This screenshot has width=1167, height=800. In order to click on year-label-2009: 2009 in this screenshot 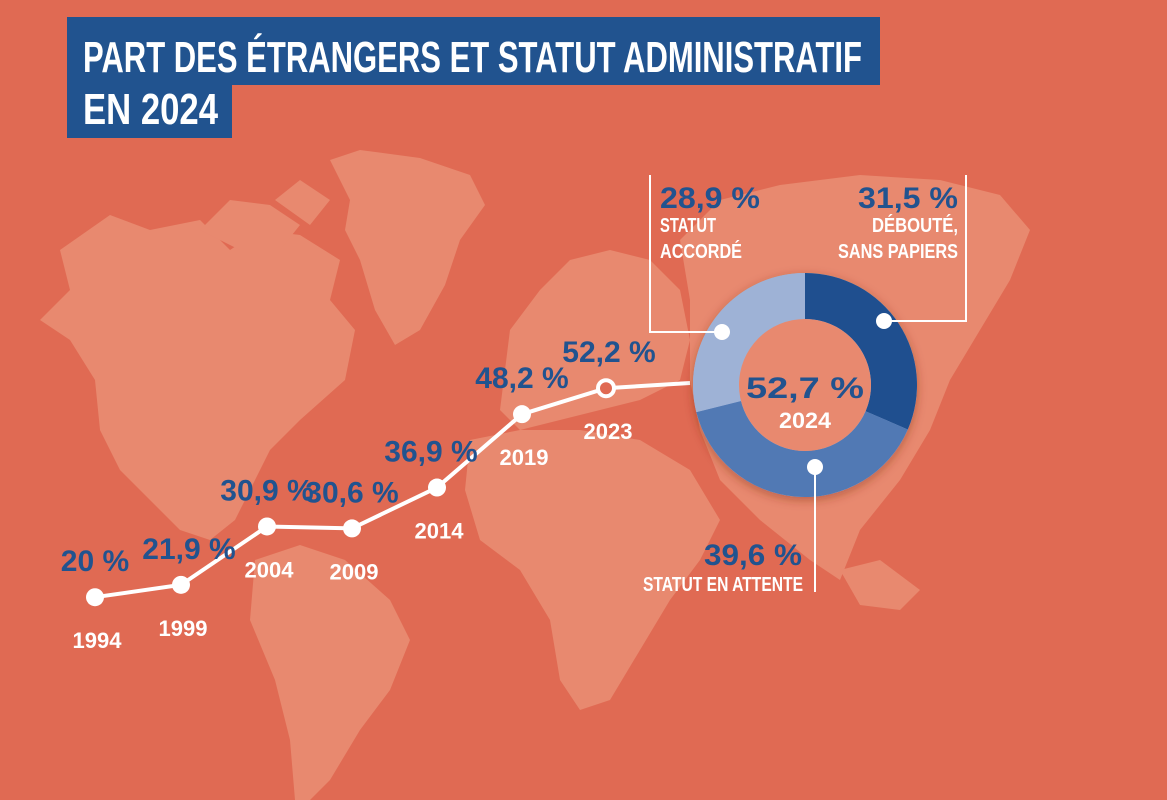, I will do `click(354, 571)`.